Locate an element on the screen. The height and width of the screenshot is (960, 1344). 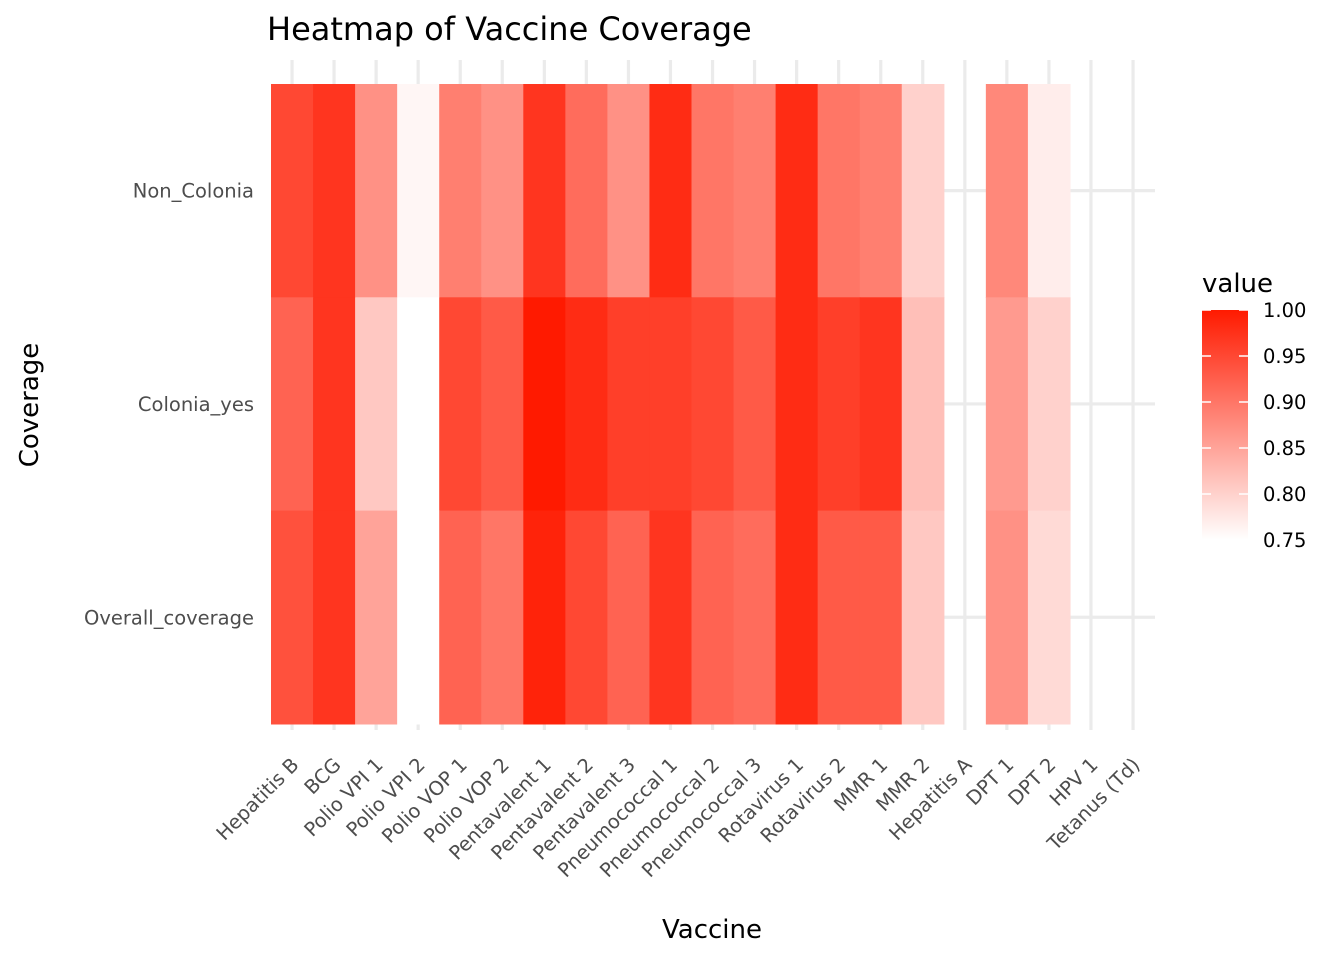
y-tick-labels: Non_Colonia Colonia_yes Overall_coverage is located at coordinates (169, 405).